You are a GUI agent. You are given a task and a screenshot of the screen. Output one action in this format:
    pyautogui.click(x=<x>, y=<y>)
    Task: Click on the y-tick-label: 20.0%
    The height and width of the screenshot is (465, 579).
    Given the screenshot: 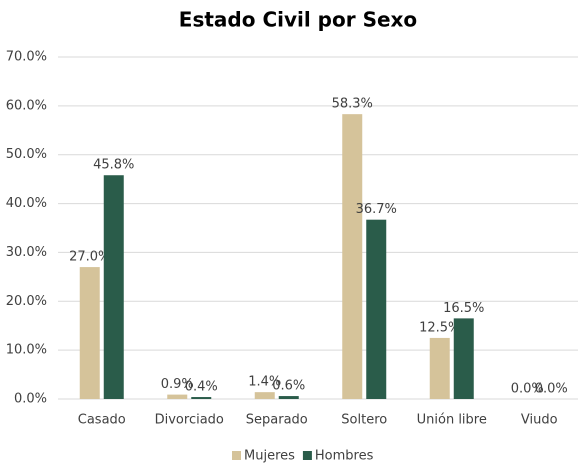 What is the action you would take?
    pyautogui.click(x=26, y=301)
    